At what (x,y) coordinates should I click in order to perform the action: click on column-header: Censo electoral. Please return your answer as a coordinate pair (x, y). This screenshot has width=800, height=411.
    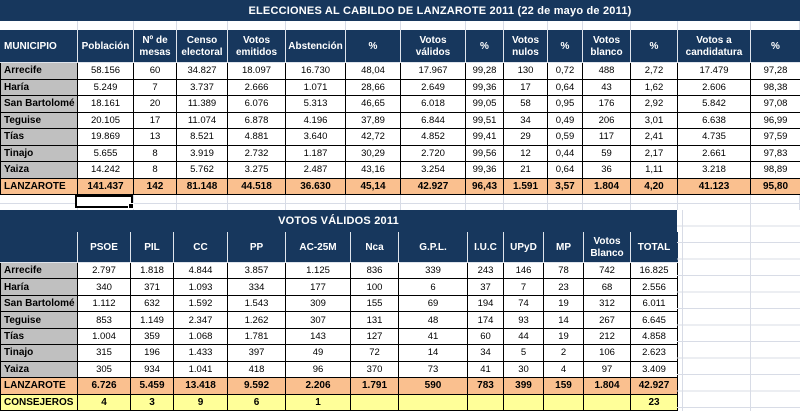
    Looking at the image, I should click on (202, 46).